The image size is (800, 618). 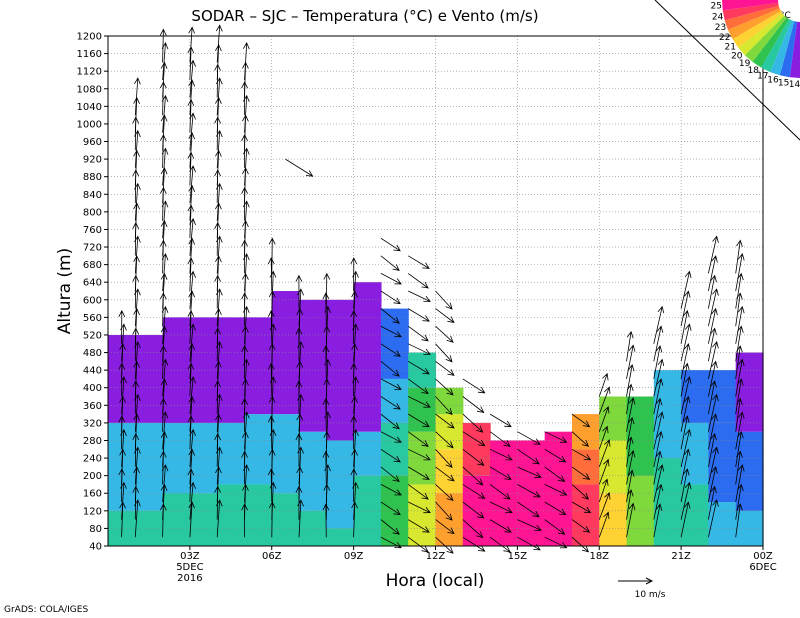 I want to click on x-tick-label: 00Z, so click(x=763, y=556).